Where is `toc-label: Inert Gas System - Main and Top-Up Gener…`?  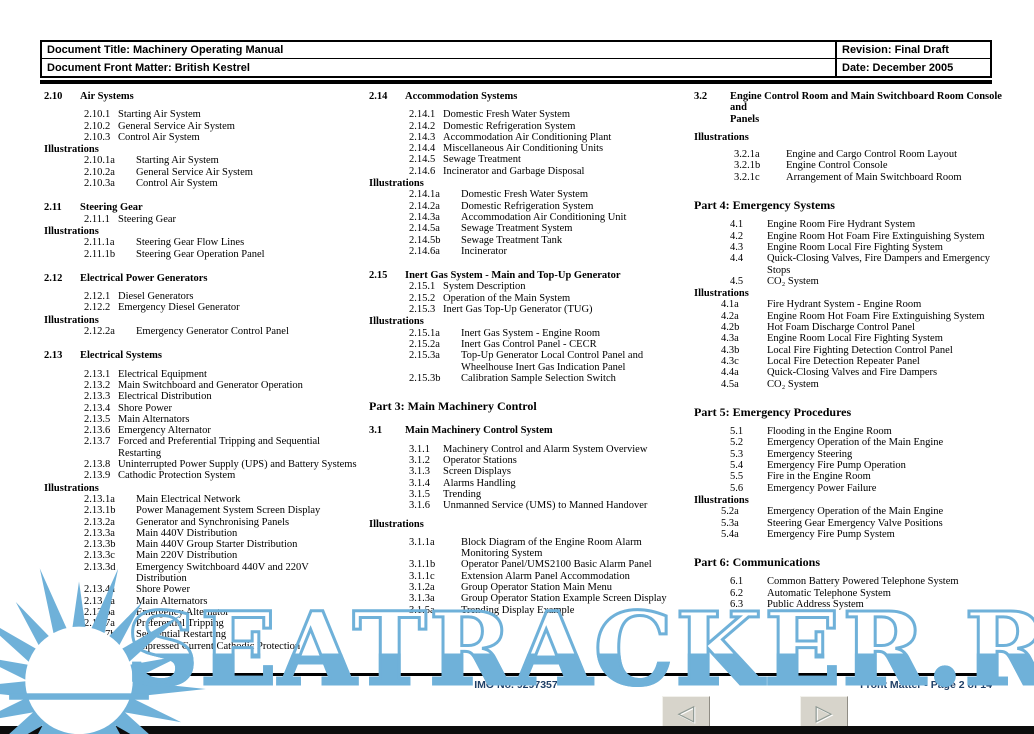 toc-label: Inert Gas System - Main and Top-Up Gener… is located at coordinates (513, 276).